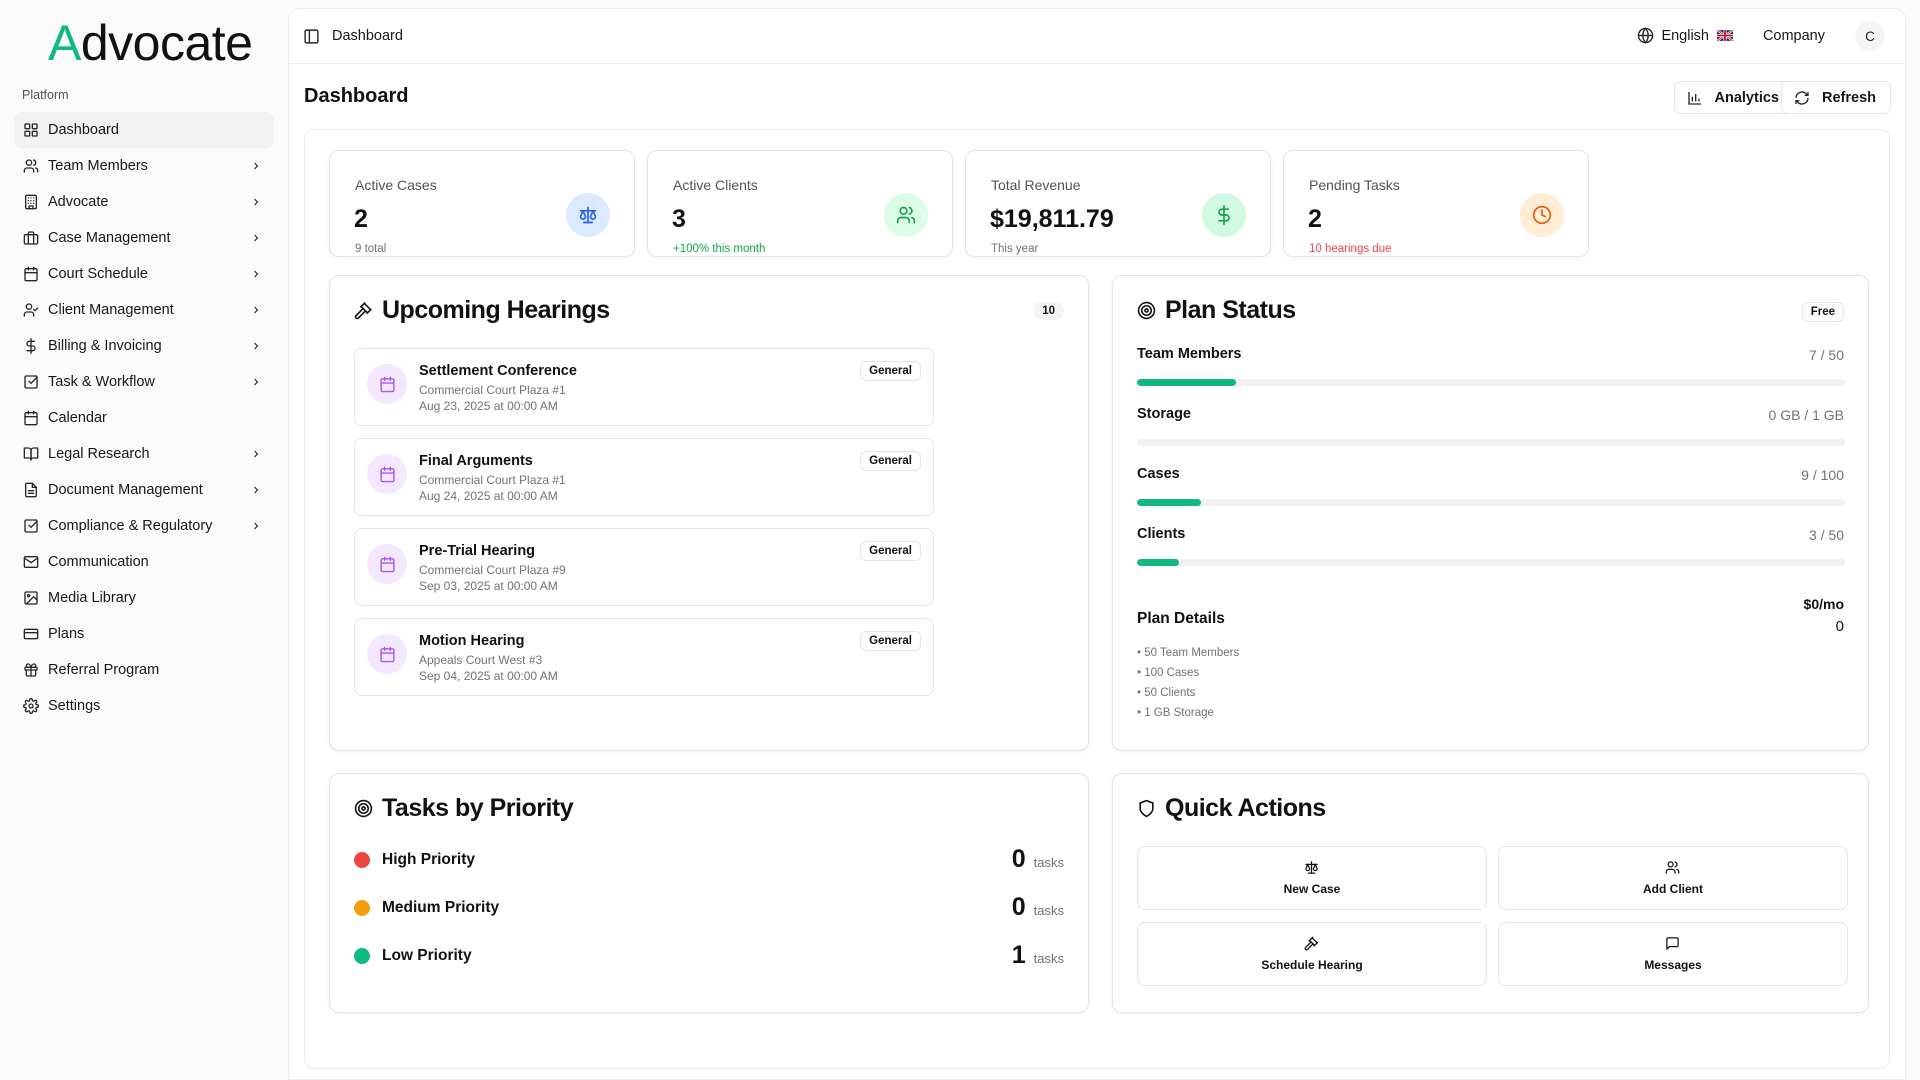 The width and height of the screenshot is (1920, 1080). What do you see at coordinates (1048, 958) in the screenshot?
I see `priority-count-unit: tasks` at bounding box center [1048, 958].